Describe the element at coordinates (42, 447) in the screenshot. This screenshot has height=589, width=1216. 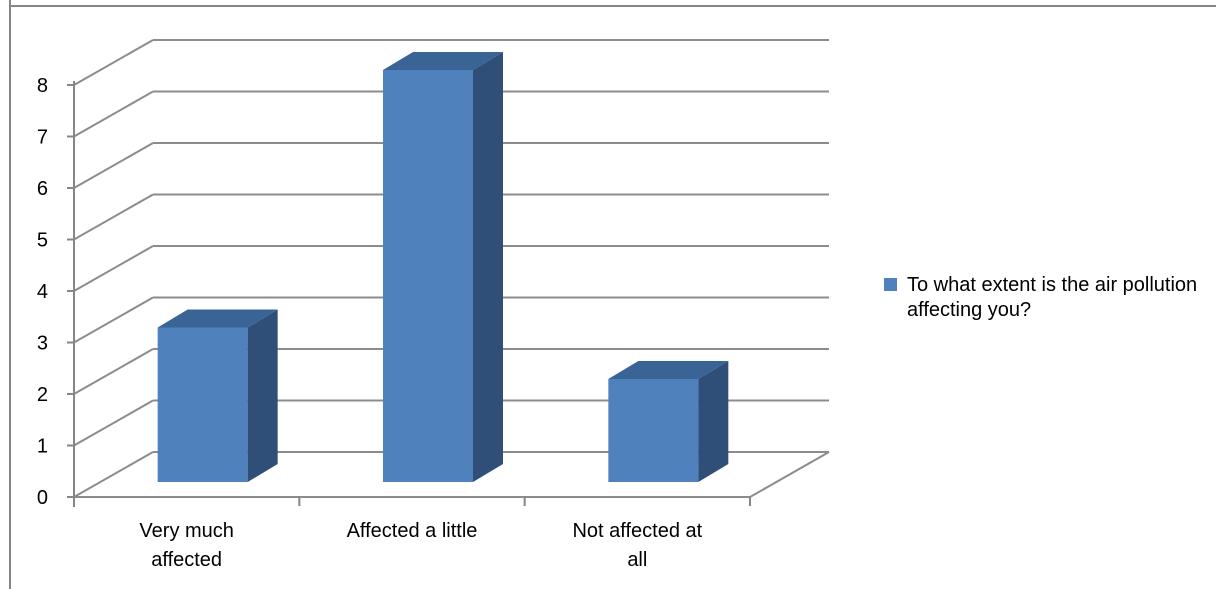
I see `y-tick-label: 1` at that location.